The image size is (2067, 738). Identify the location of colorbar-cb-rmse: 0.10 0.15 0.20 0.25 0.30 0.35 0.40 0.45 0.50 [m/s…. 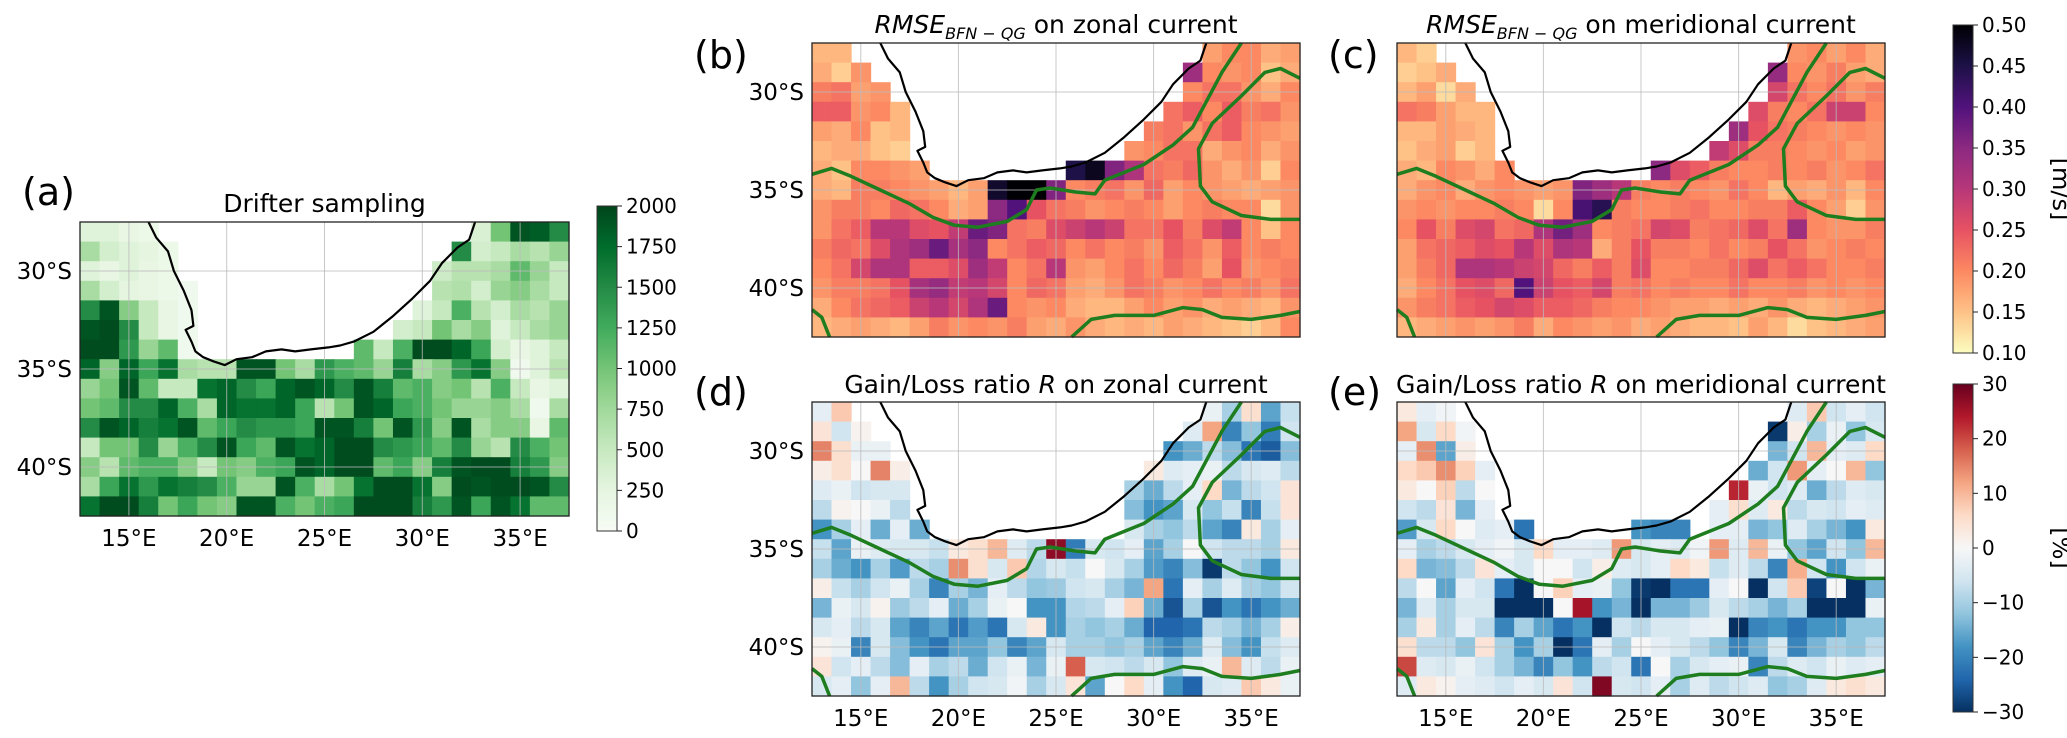
(2009, 189).